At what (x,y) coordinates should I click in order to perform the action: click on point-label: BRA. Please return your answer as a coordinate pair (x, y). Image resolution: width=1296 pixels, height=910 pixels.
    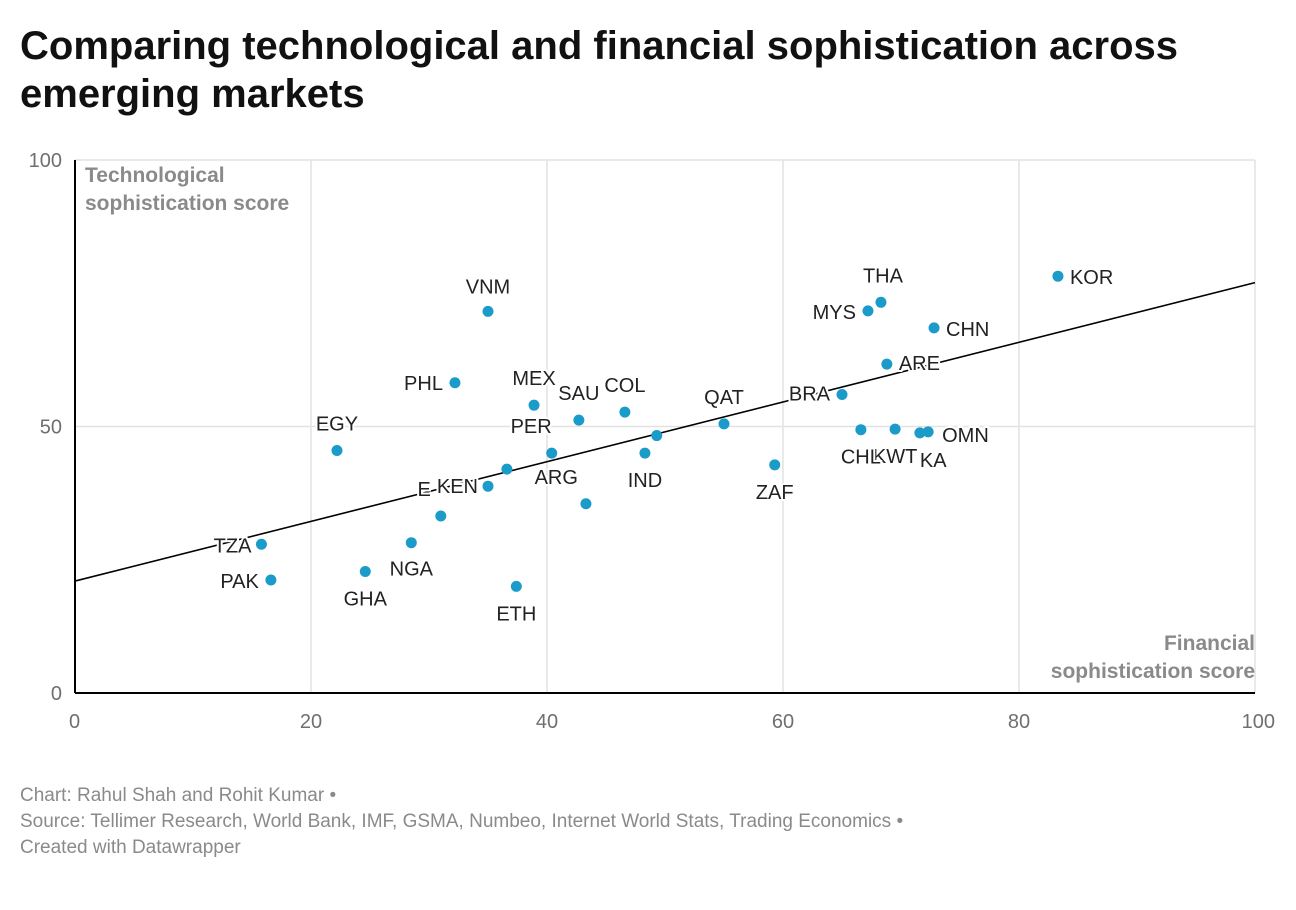
    Looking at the image, I should click on (810, 395).